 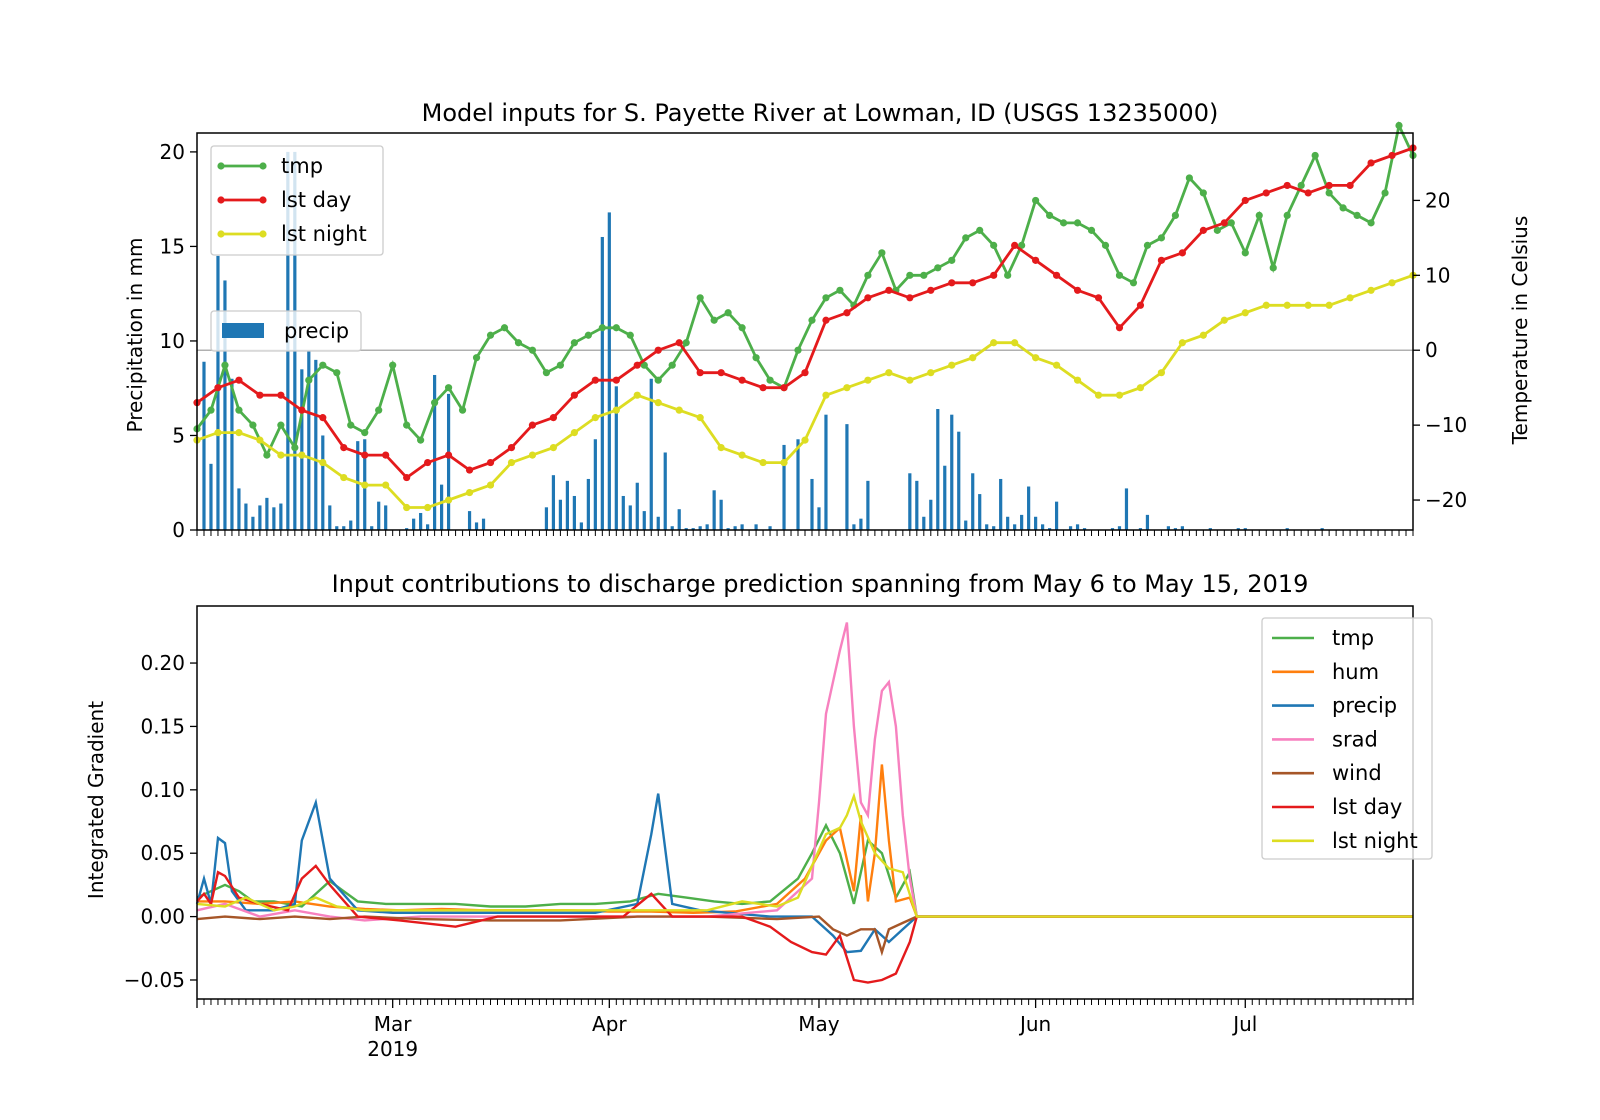 I want to click on top-ytick-label: 10, so click(x=172, y=341).